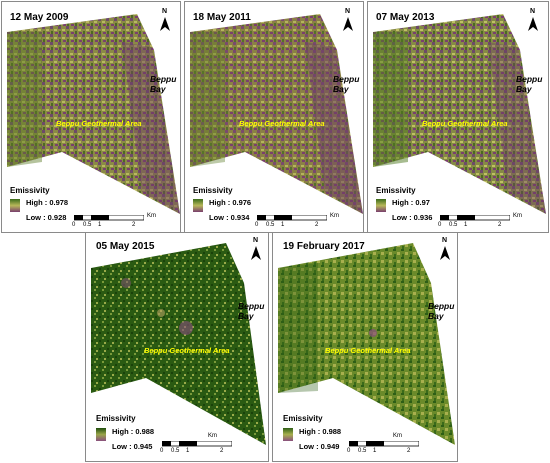 The height and width of the screenshot is (463, 550). I want to click on legend-high: High : 0.976, so click(230, 202).